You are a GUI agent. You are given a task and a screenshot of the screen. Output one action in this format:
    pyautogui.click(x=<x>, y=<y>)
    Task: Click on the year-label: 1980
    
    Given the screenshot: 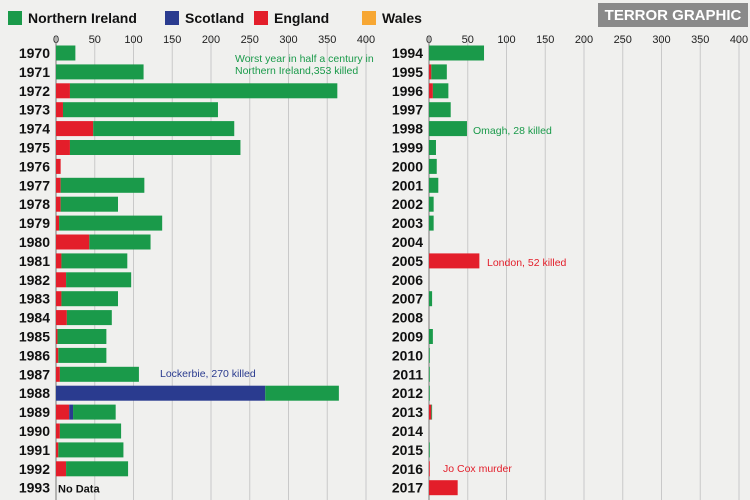 What is the action you would take?
    pyautogui.click(x=34, y=242)
    